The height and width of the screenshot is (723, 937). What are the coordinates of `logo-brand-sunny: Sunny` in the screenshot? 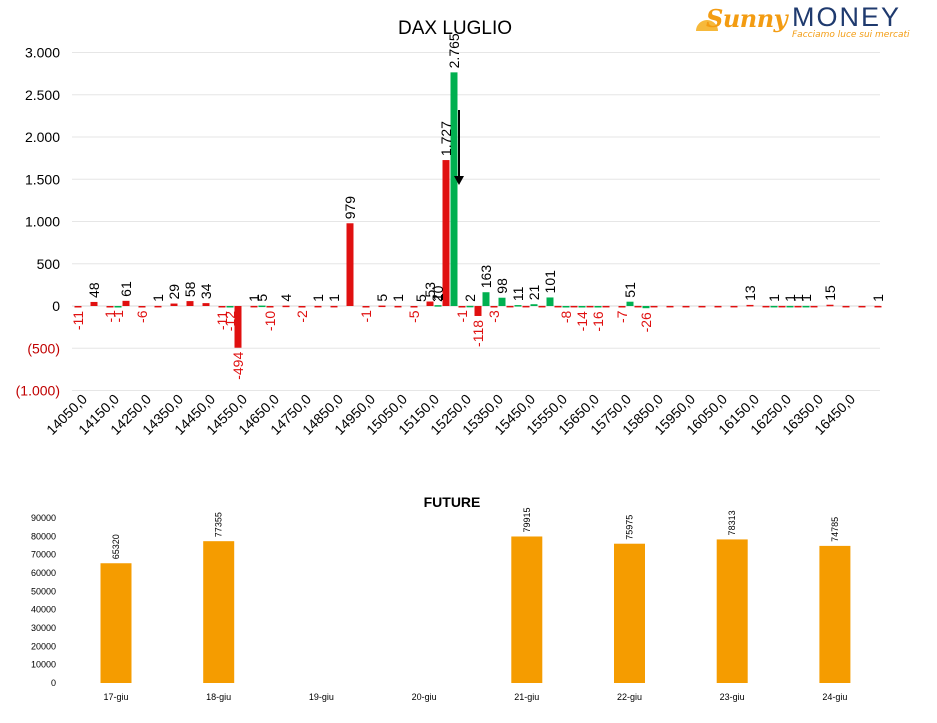 It's located at (747, 18).